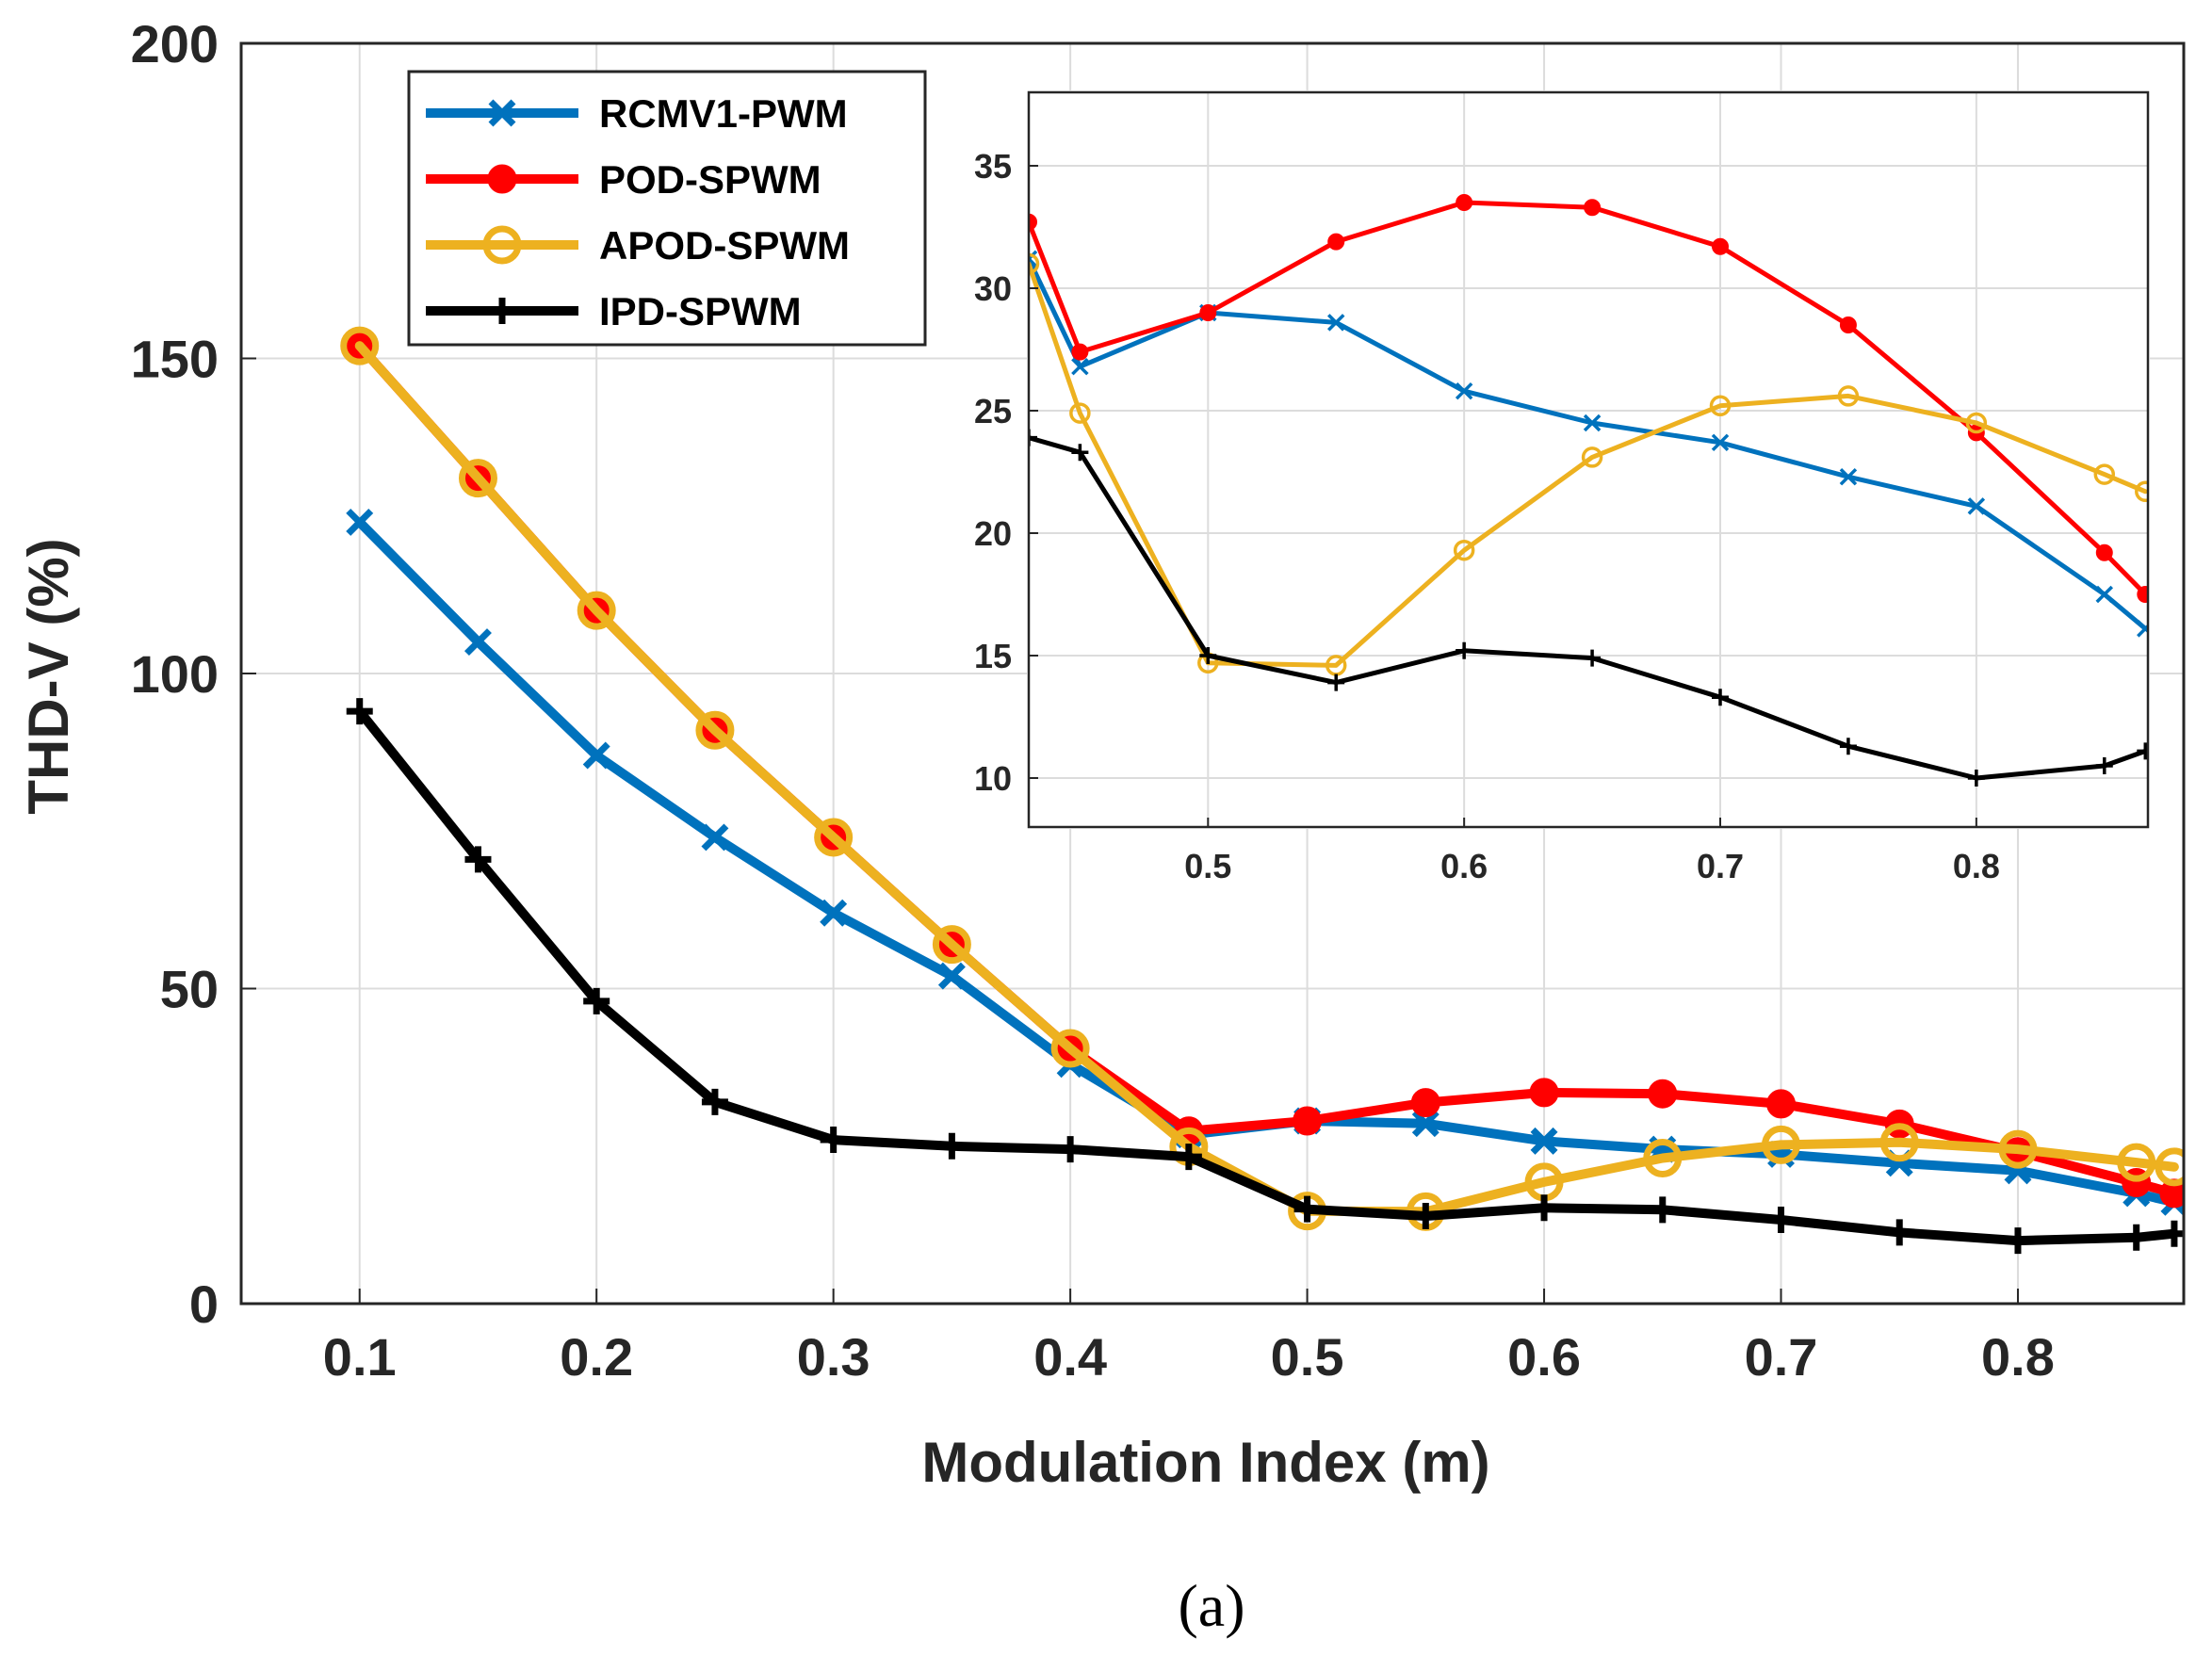 The height and width of the screenshot is (1655, 2212). I want to click on main-y-tick-label: 150, so click(175, 359).